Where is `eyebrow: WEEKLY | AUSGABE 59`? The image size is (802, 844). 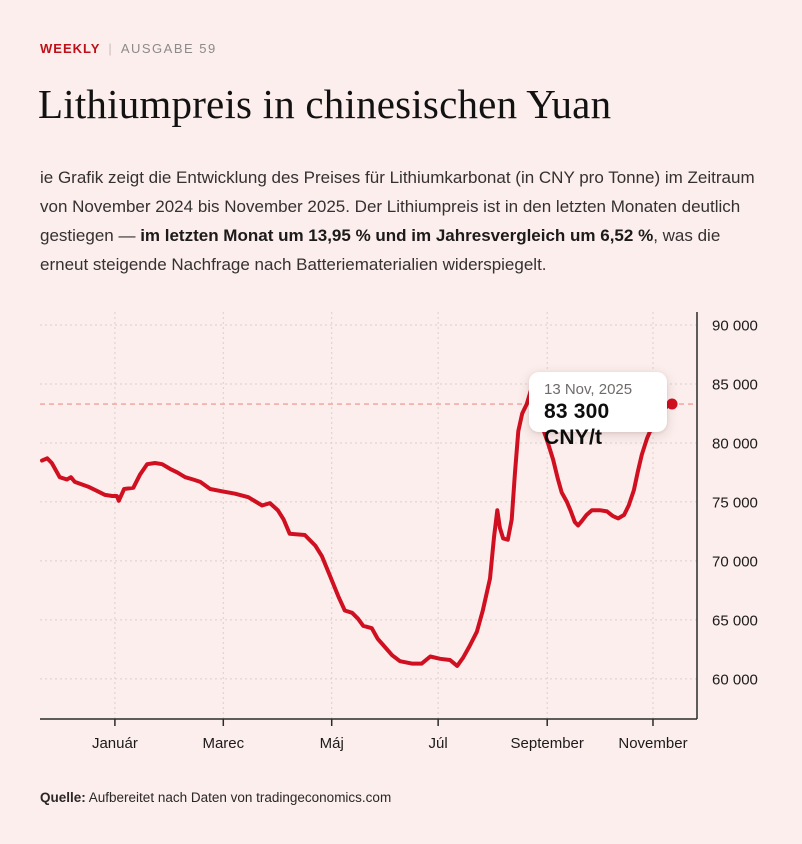 eyebrow: WEEKLY | AUSGABE 59 is located at coordinates (128, 48).